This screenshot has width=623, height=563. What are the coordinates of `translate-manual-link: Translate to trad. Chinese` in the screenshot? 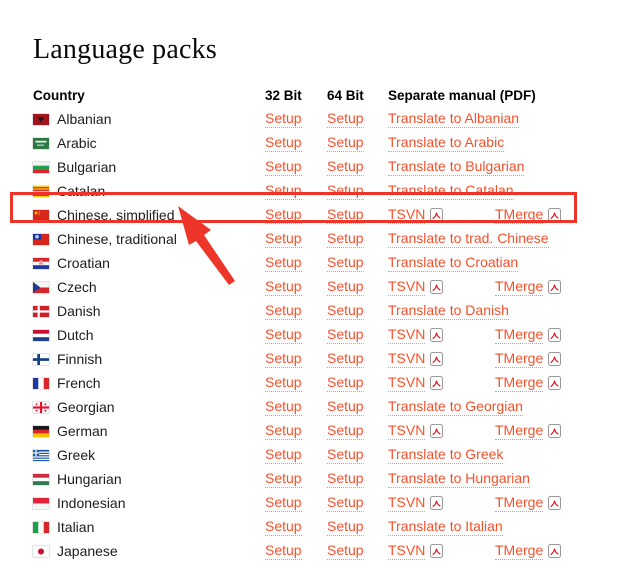 It's located at (468, 239).